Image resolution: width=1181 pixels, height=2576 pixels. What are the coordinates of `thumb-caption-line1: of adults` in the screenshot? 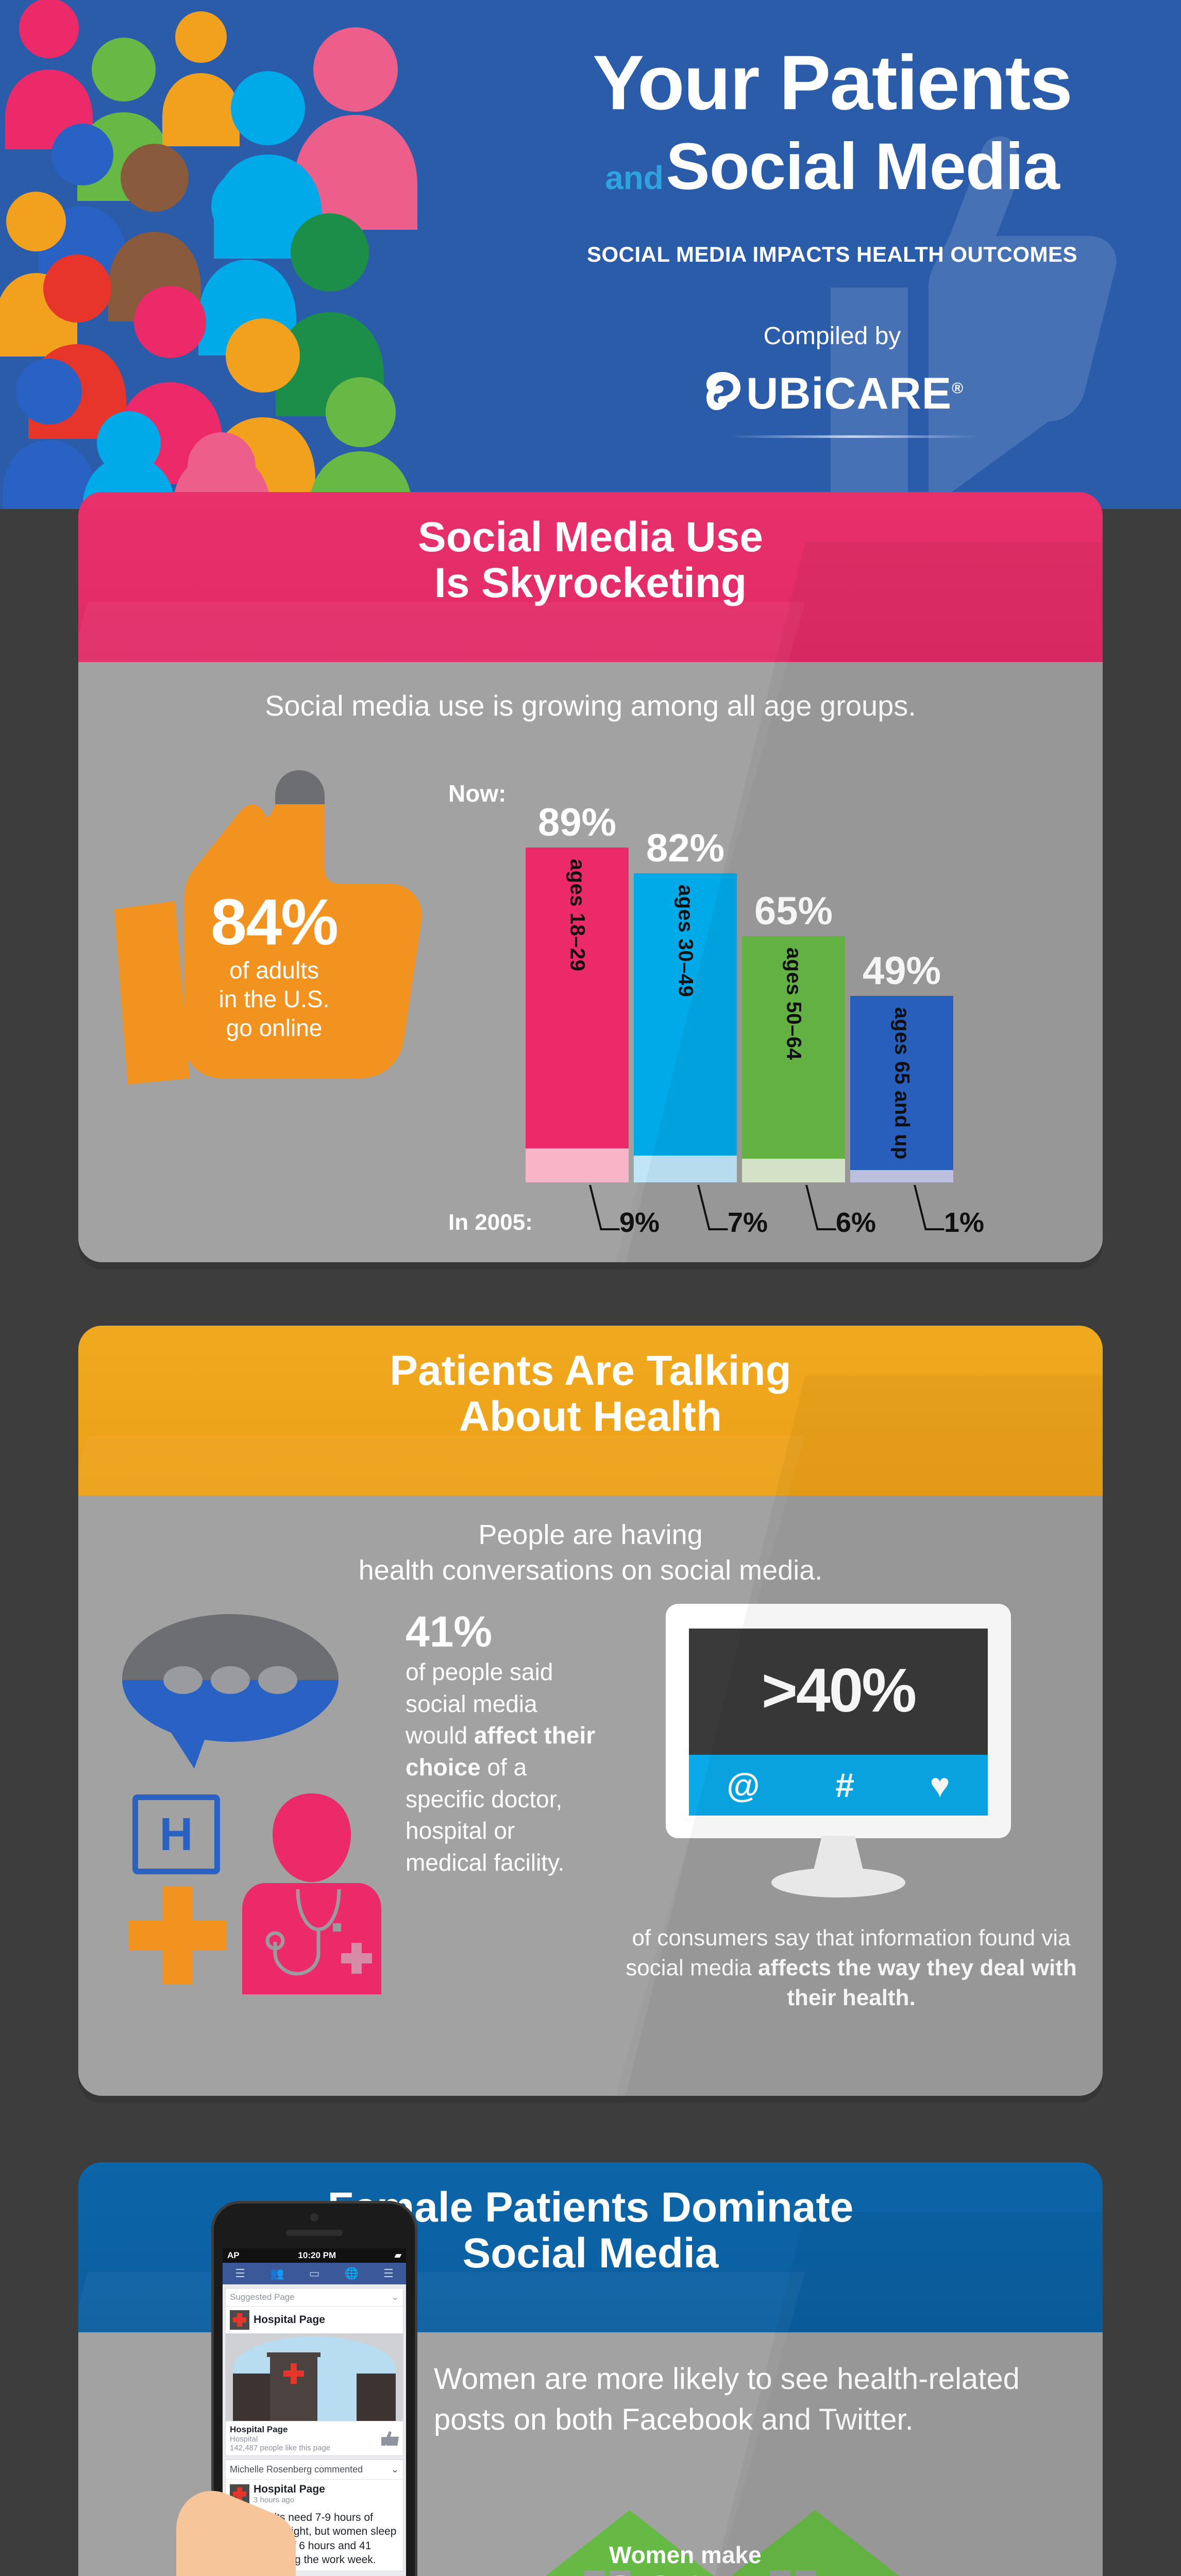 It's located at (274, 970).